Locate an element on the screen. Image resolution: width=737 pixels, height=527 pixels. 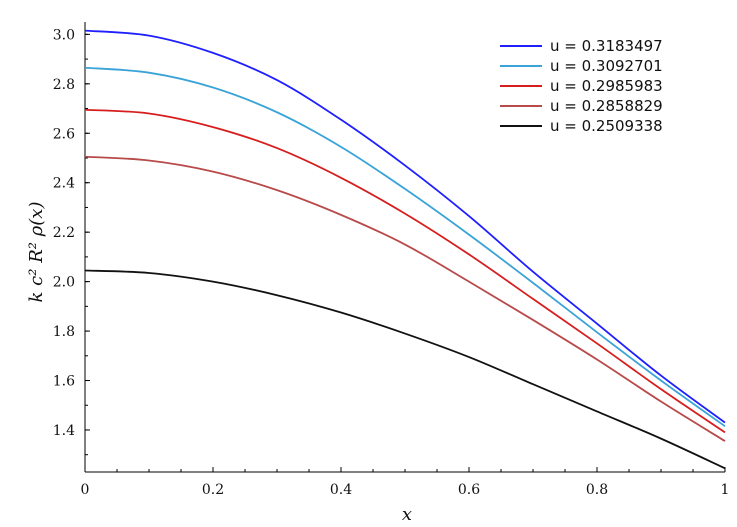
y-tick-label: 3.0 is located at coordinates (64, 35).